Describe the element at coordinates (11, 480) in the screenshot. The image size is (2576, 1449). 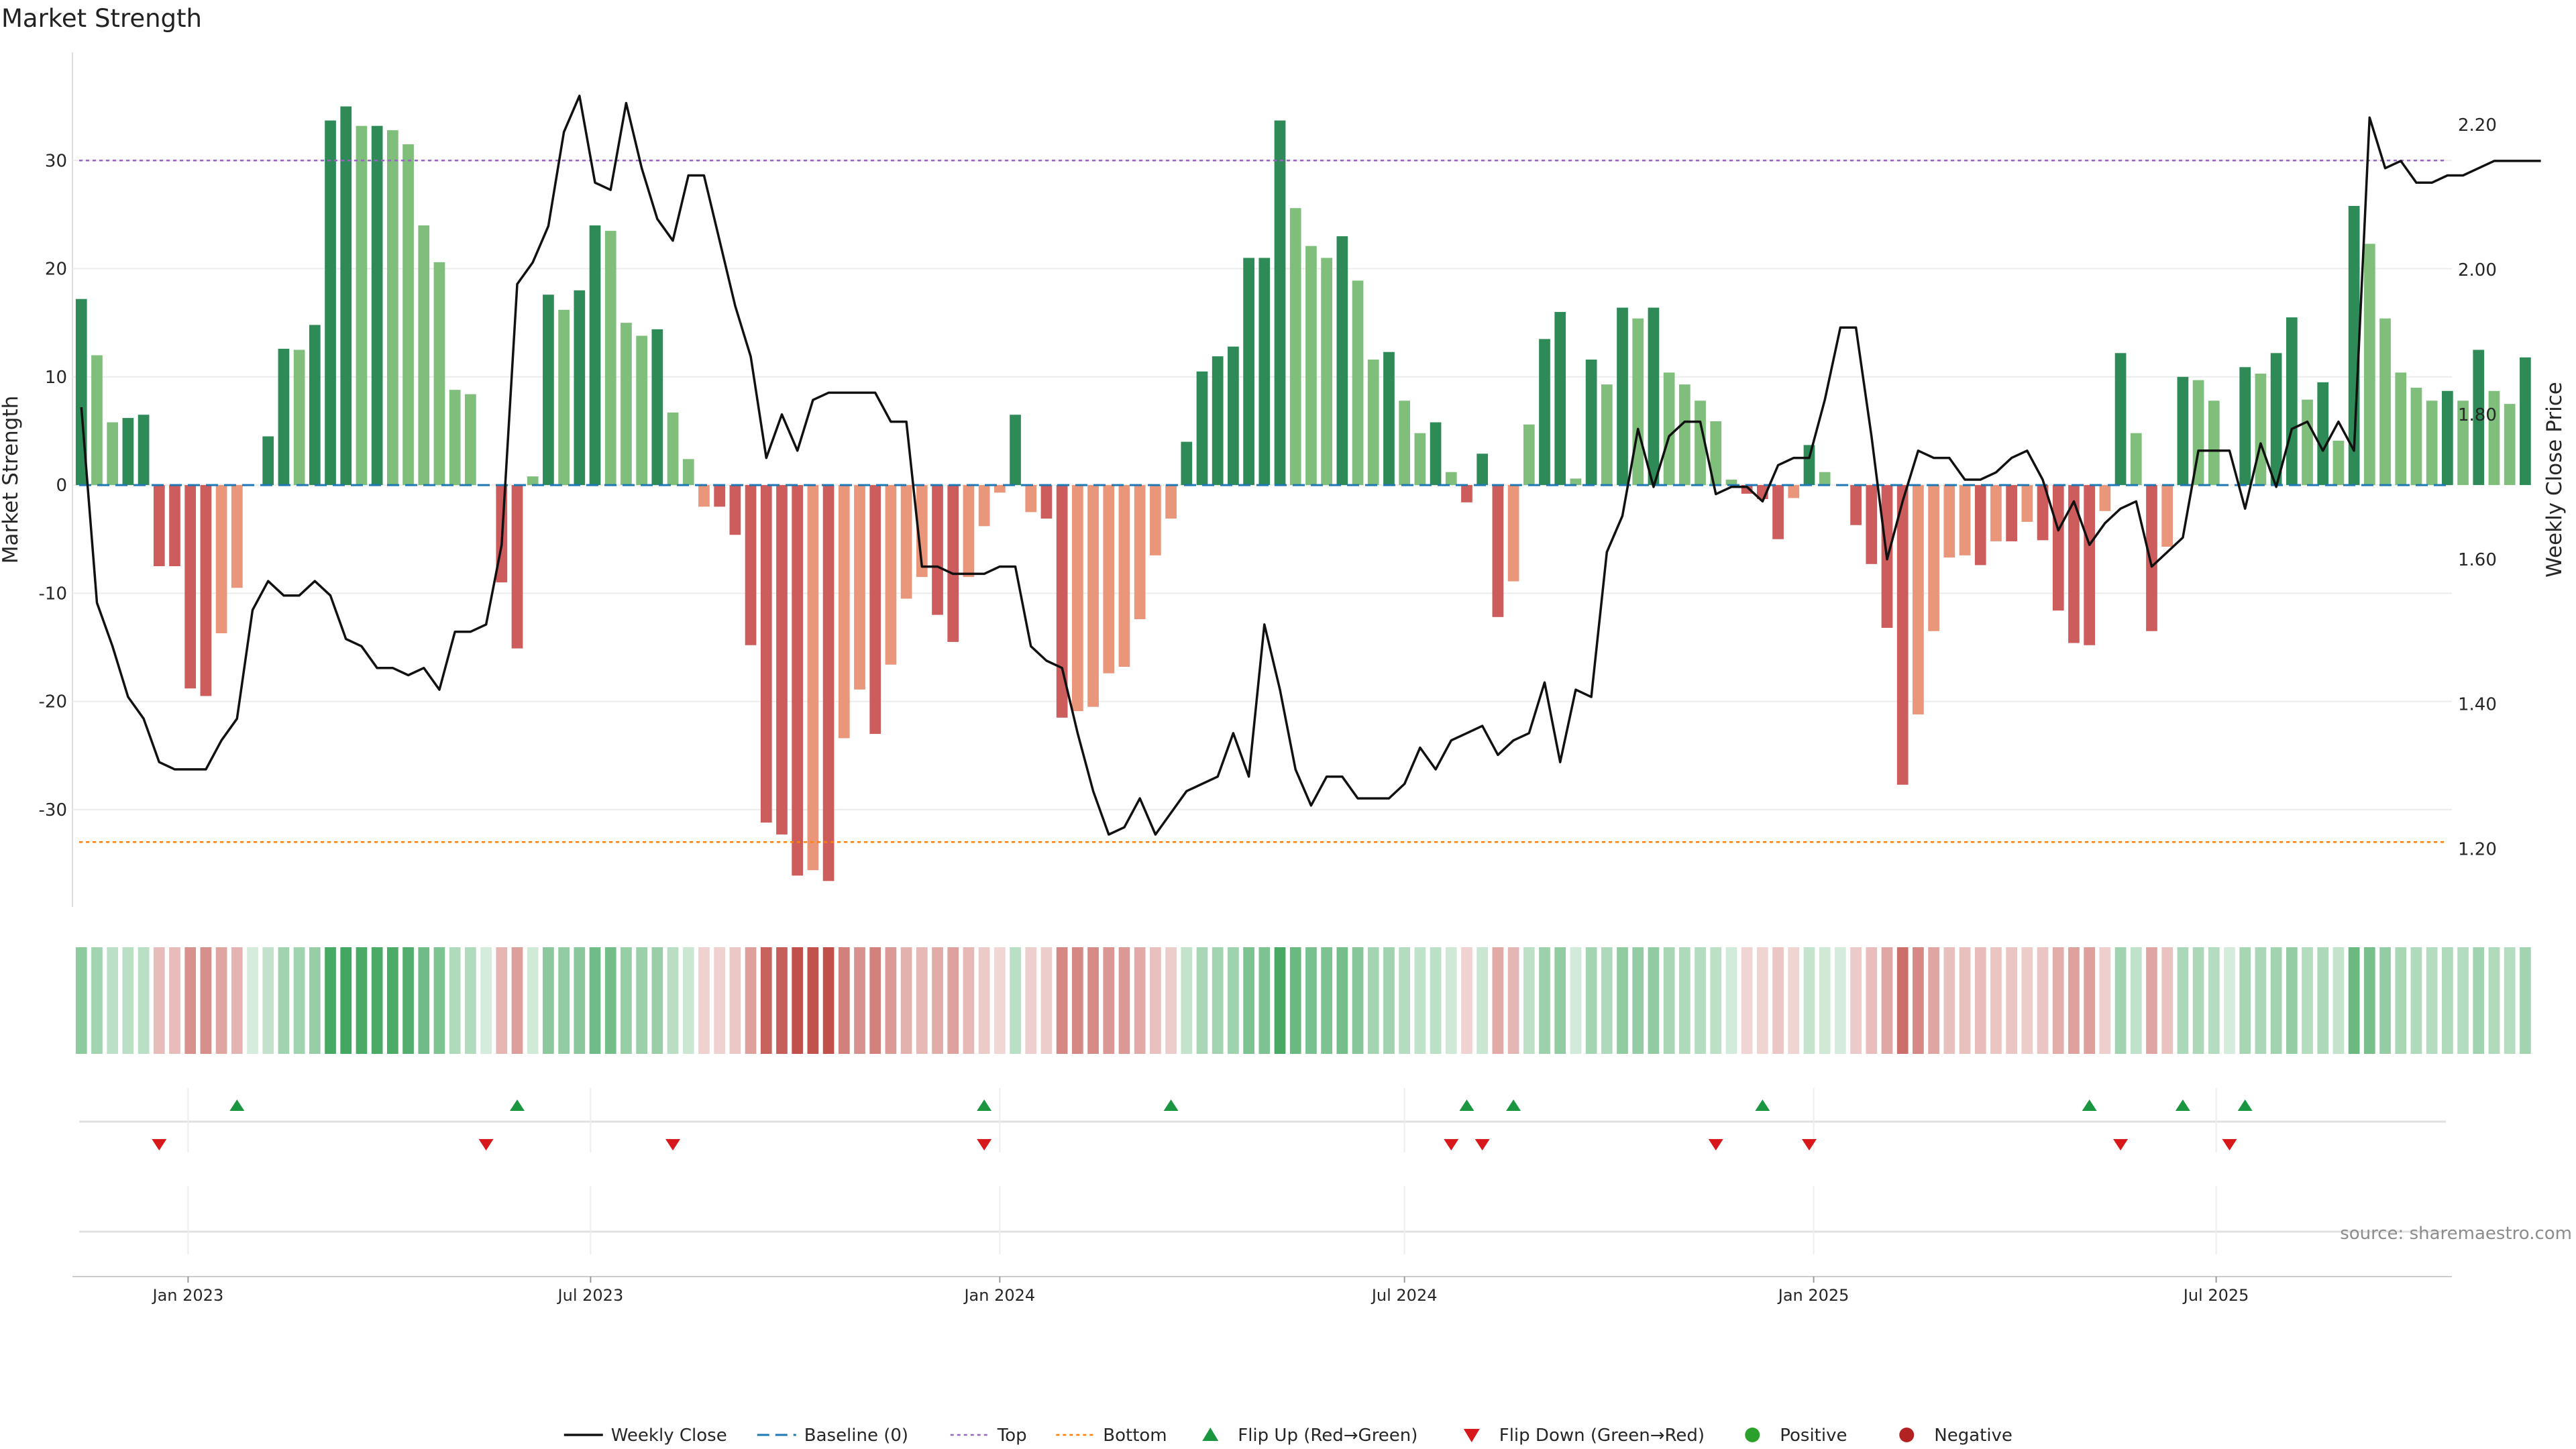
I see `left-axis-label: Market Strength` at that location.